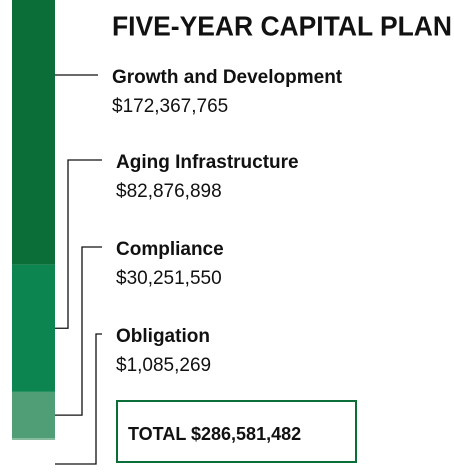 This screenshot has width=454, height=472. What do you see at coordinates (282, 25) in the screenshot?
I see `chart-title: FIVE-YEAR CAPITAL PLAN` at bounding box center [282, 25].